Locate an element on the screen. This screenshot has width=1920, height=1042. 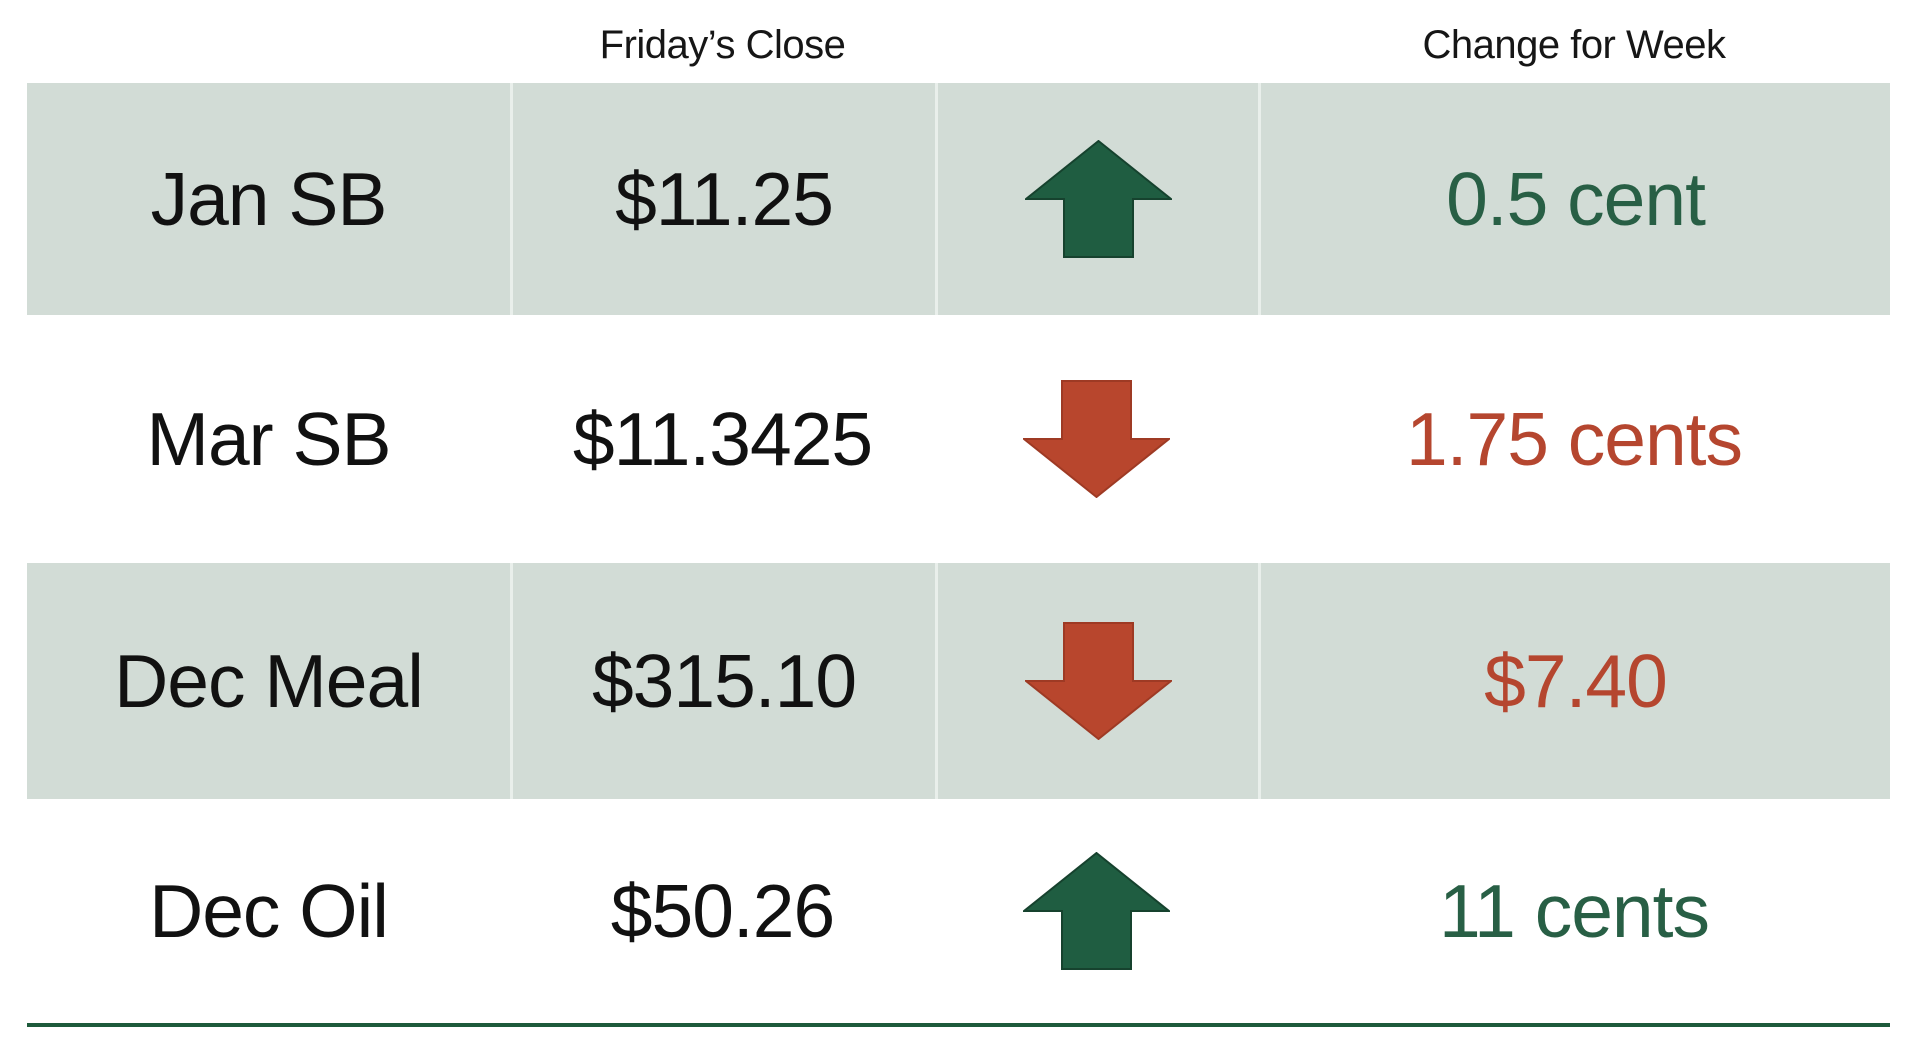
close-cell: $315.10 is located at coordinates (722, 681).